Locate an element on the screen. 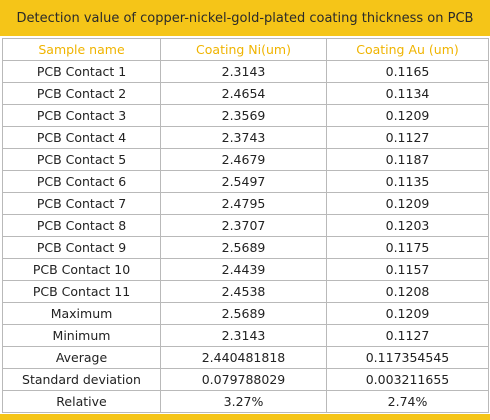 This screenshot has height=420, width=490. coating-au-cell: 2.74% is located at coordinates (407, 401).